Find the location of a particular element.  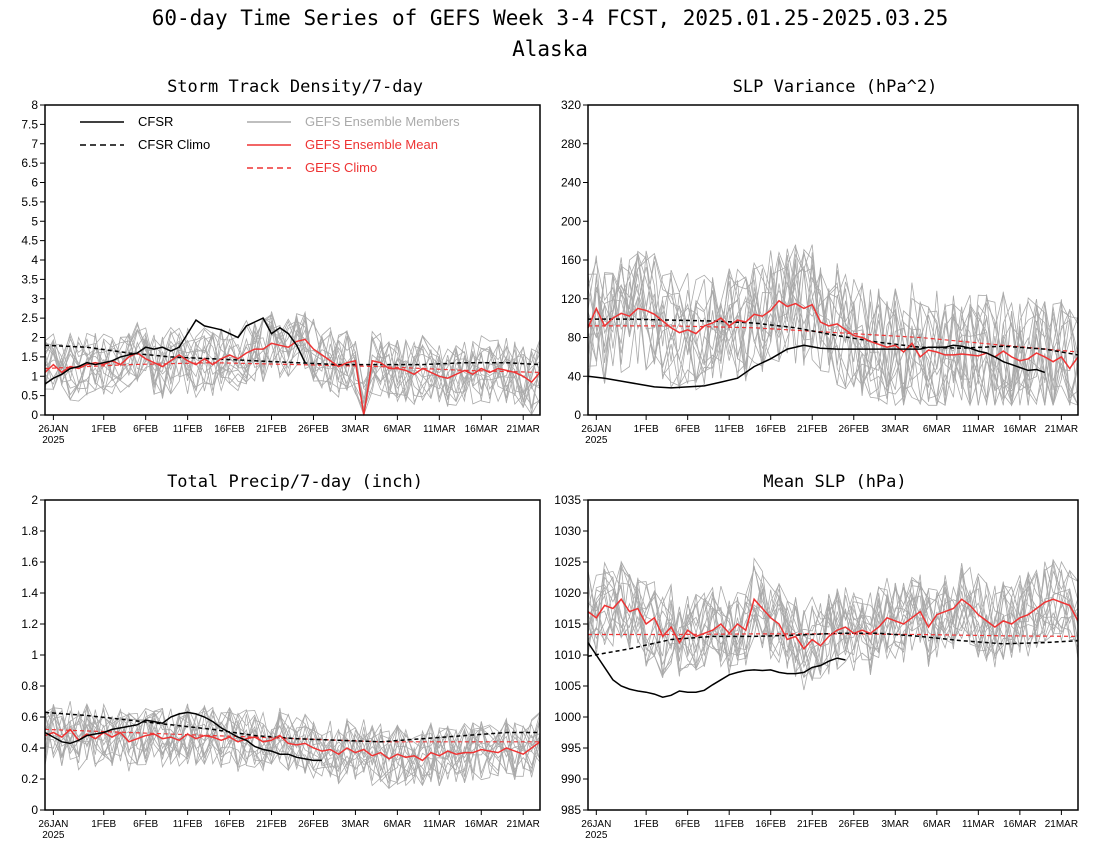

y-tick-label: 240 is located at coordinates (571, 183).